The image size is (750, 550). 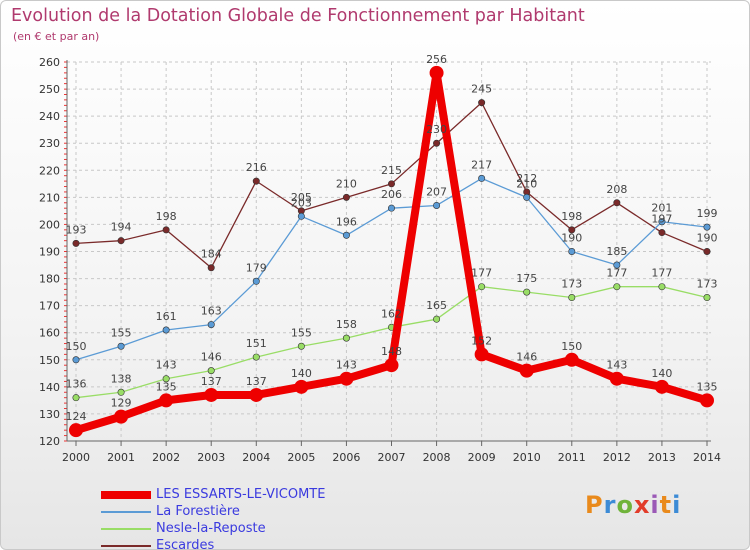 What do you see at coordinates (49, 252) in the screenshot?
I see `y-tick-label: 190` at bounding box center [49, 252].